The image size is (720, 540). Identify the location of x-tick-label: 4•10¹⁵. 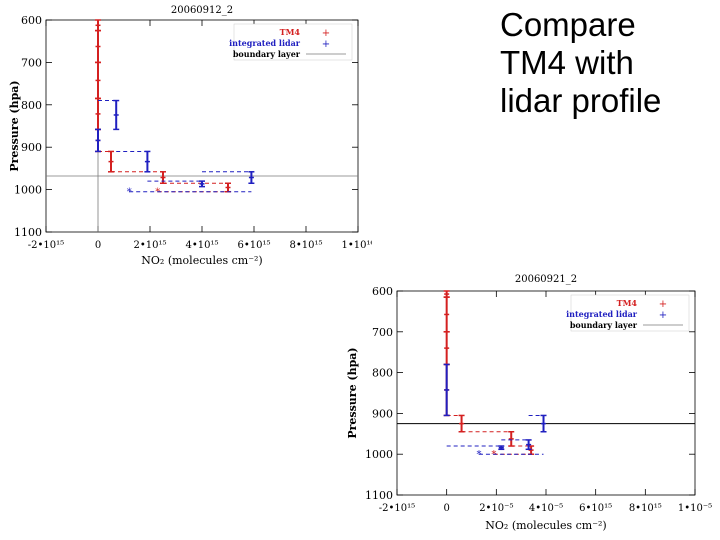
(201, 245).